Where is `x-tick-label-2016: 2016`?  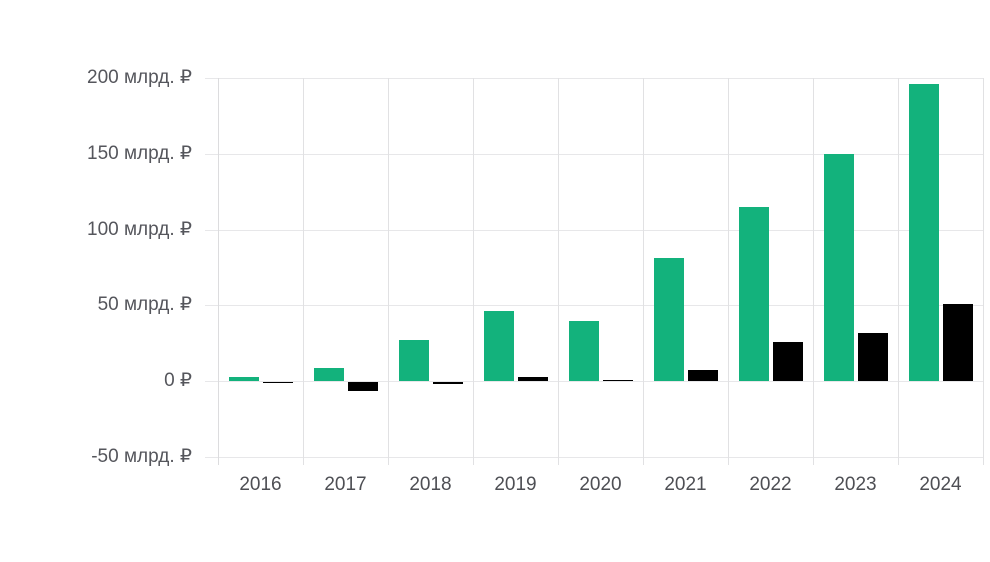
x-tick-label-2016: 2016 is located at coordinates (260, 484).